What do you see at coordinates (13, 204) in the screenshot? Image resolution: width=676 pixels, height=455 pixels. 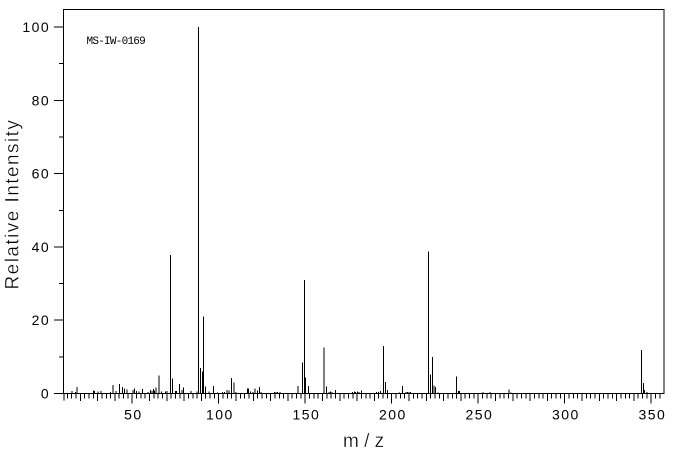 I see `svg-text: Relative Intensity` at bounding box center [13, 204].